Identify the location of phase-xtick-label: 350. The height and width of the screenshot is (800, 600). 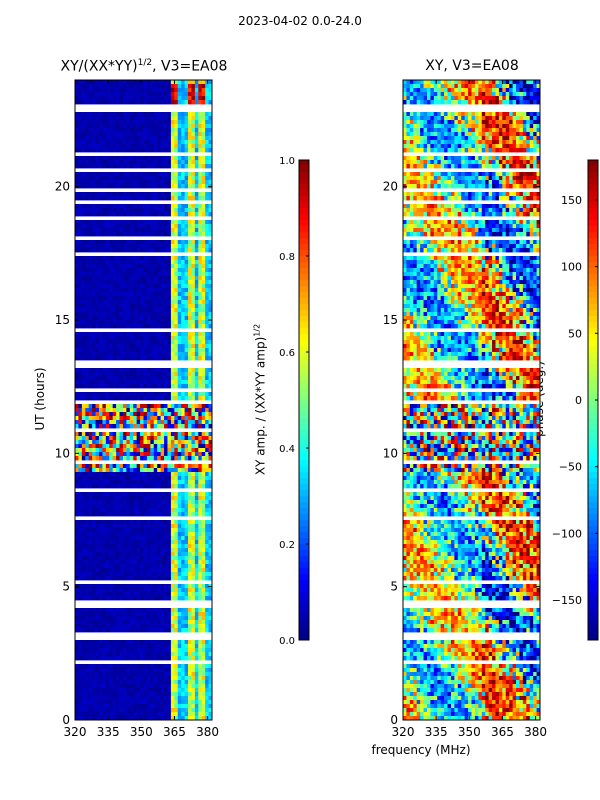
(469, 732).